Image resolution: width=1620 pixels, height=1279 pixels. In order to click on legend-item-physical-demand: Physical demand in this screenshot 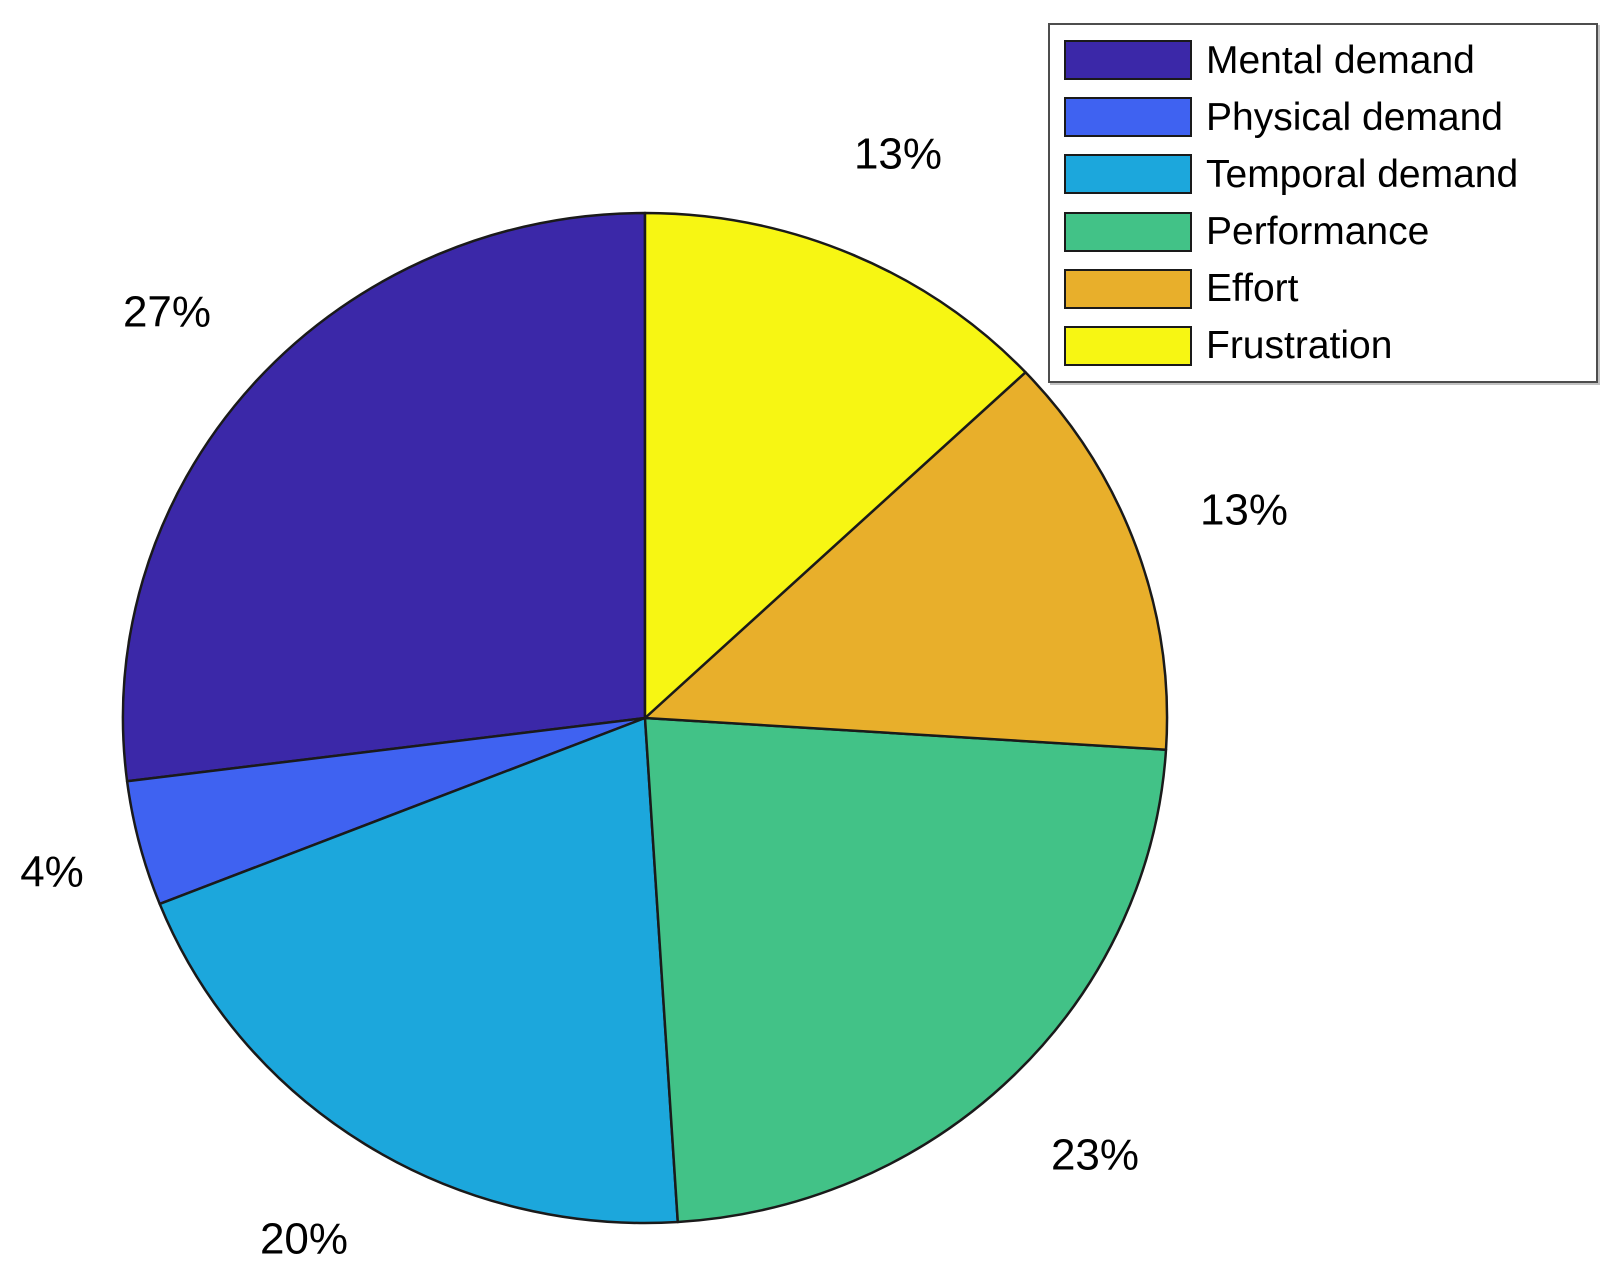, I will do `click(1330, 117)`.